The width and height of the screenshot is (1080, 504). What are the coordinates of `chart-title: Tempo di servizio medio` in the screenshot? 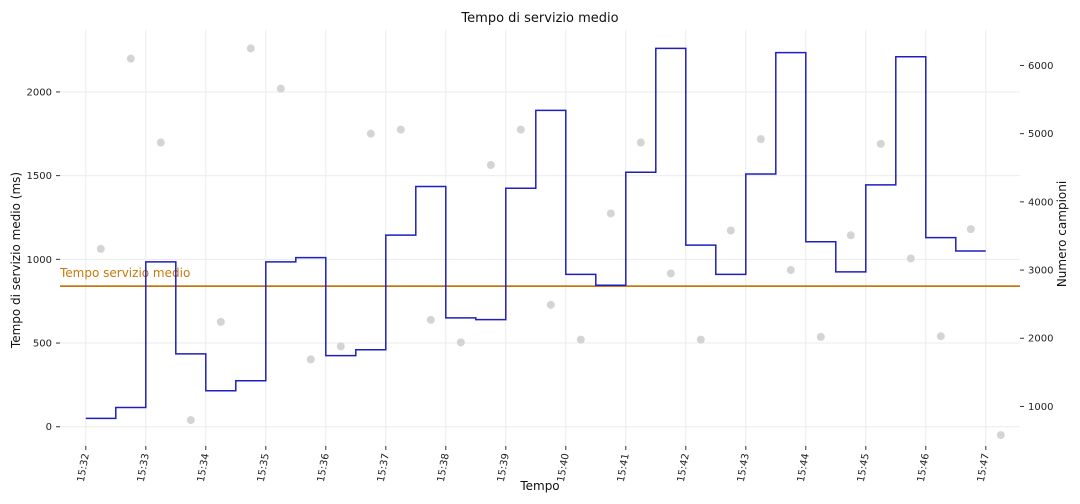 It's located at (539, 18).